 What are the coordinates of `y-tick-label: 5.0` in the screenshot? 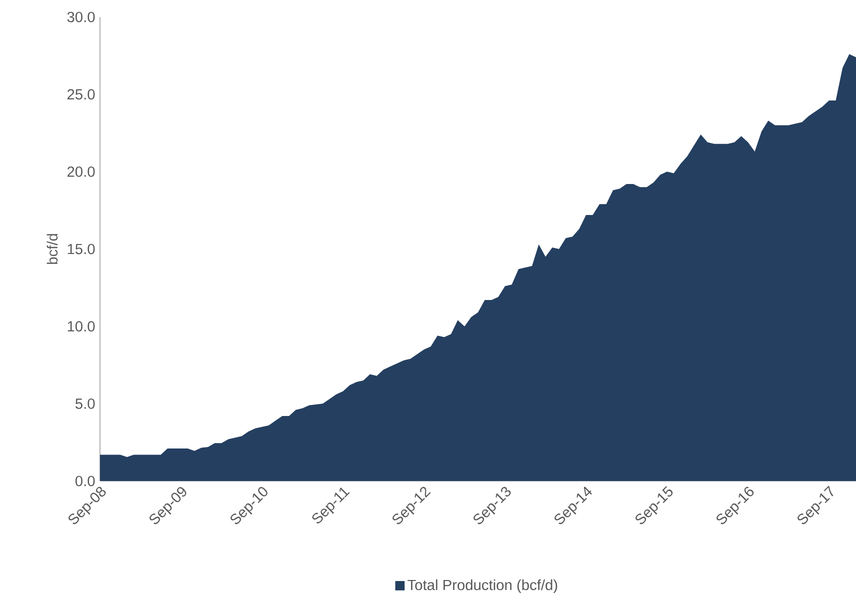 It's located at (85, 403).